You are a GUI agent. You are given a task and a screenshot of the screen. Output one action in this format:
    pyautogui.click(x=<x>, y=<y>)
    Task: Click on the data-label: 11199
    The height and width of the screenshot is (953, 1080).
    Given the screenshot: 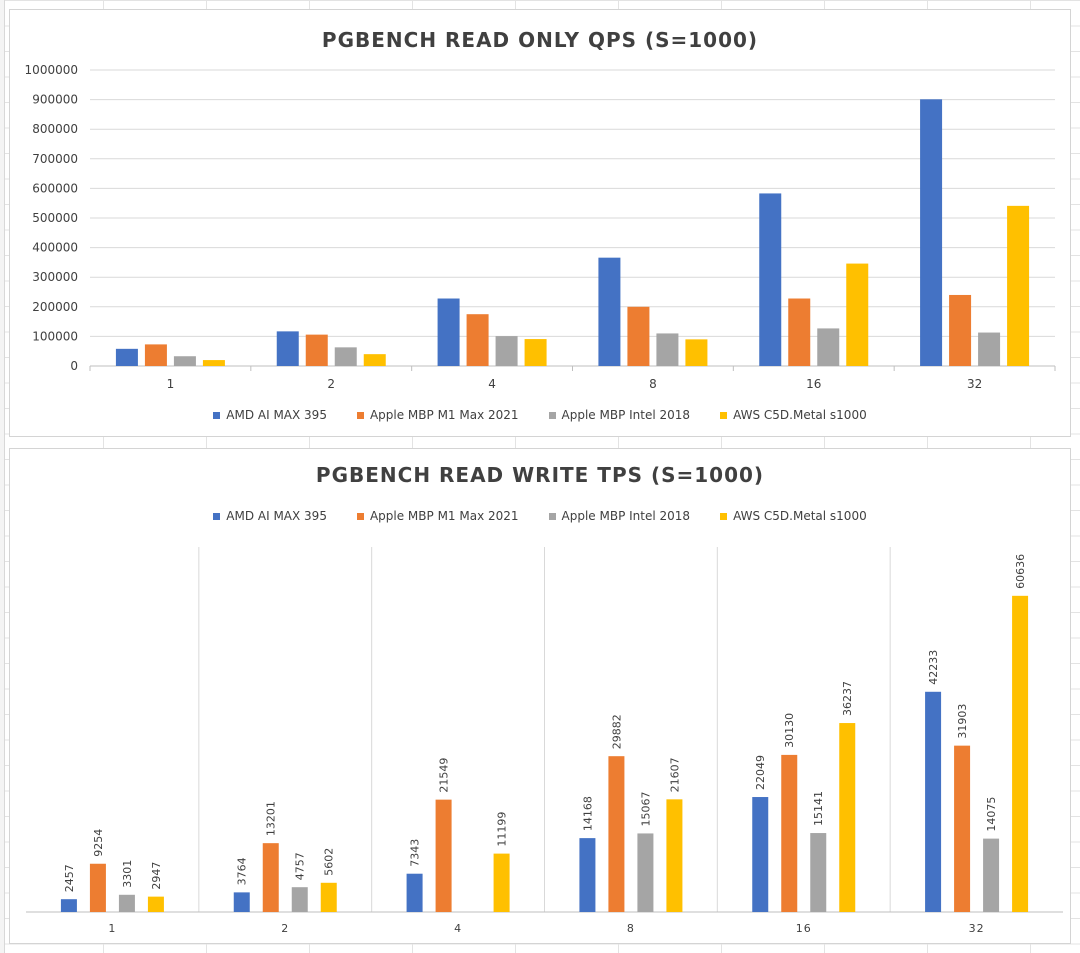 What is the action you would take?
    pyautogui.click(x=502, y=829)
    